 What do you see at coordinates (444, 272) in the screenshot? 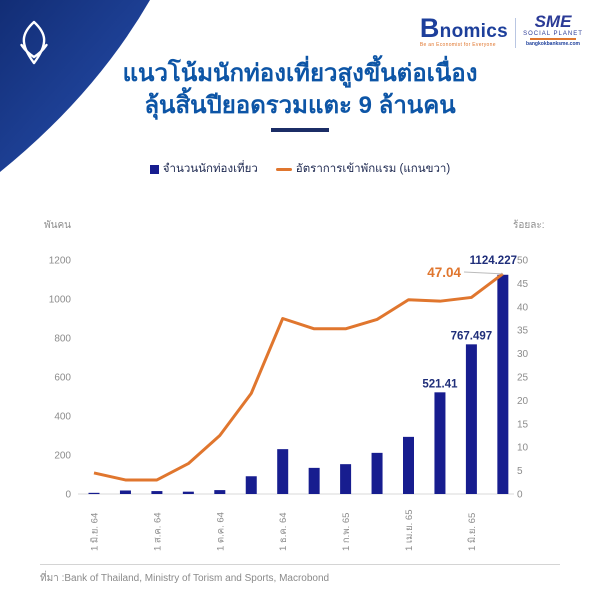
I see `line-data-label: 47.04` at bounding box center [444, 272].